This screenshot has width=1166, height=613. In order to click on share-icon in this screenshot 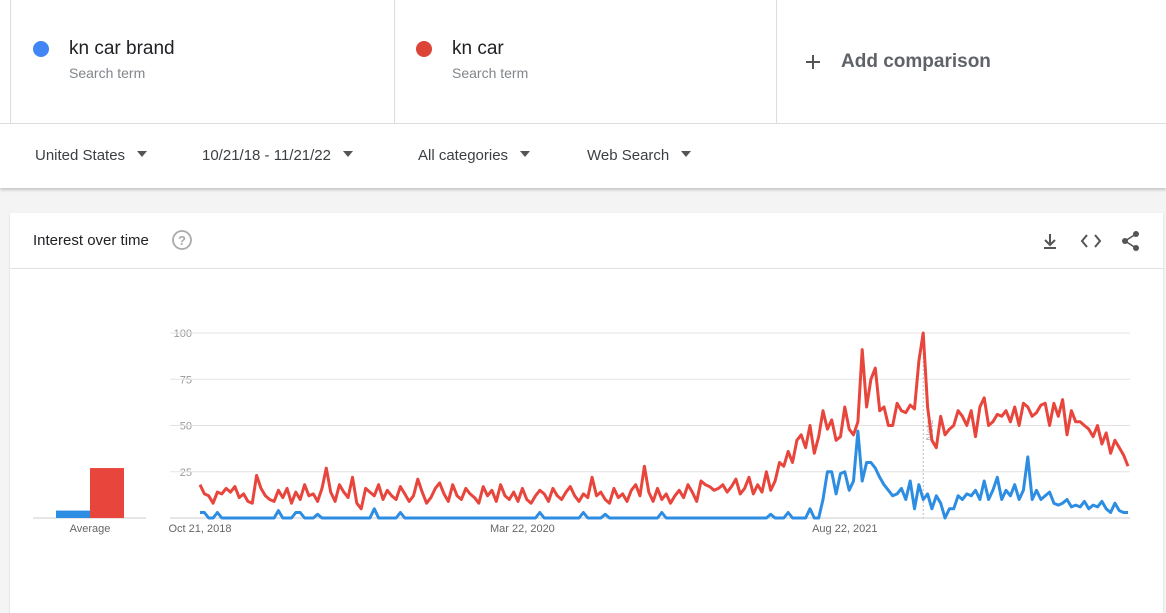, I will do `click(1131, 241)`.